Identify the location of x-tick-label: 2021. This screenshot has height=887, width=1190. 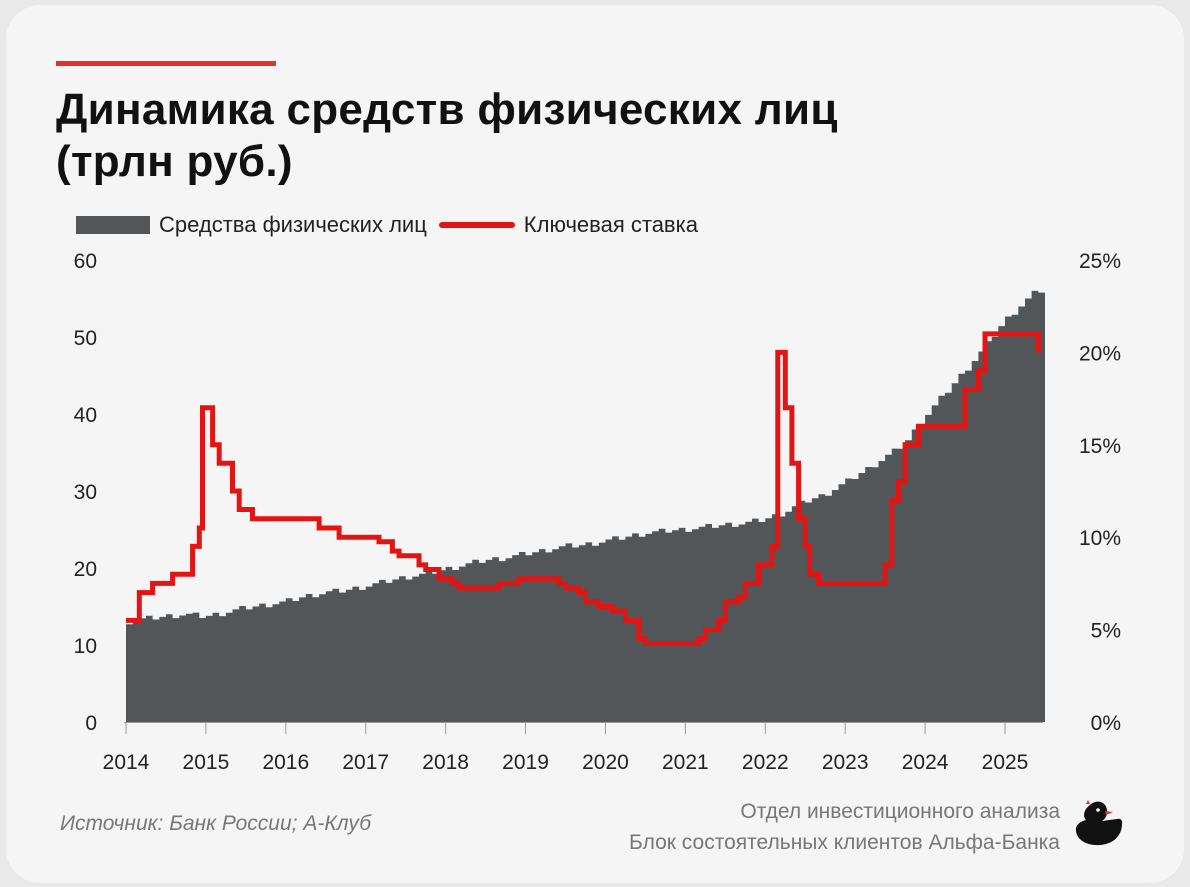
(685, 762).